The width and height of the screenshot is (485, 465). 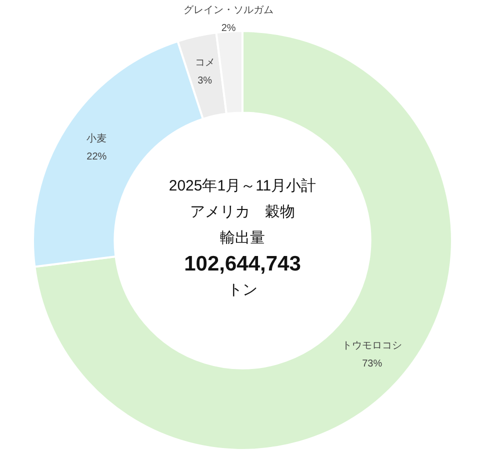 I want to click on data-label: 2%, so click(x=228, y=28).